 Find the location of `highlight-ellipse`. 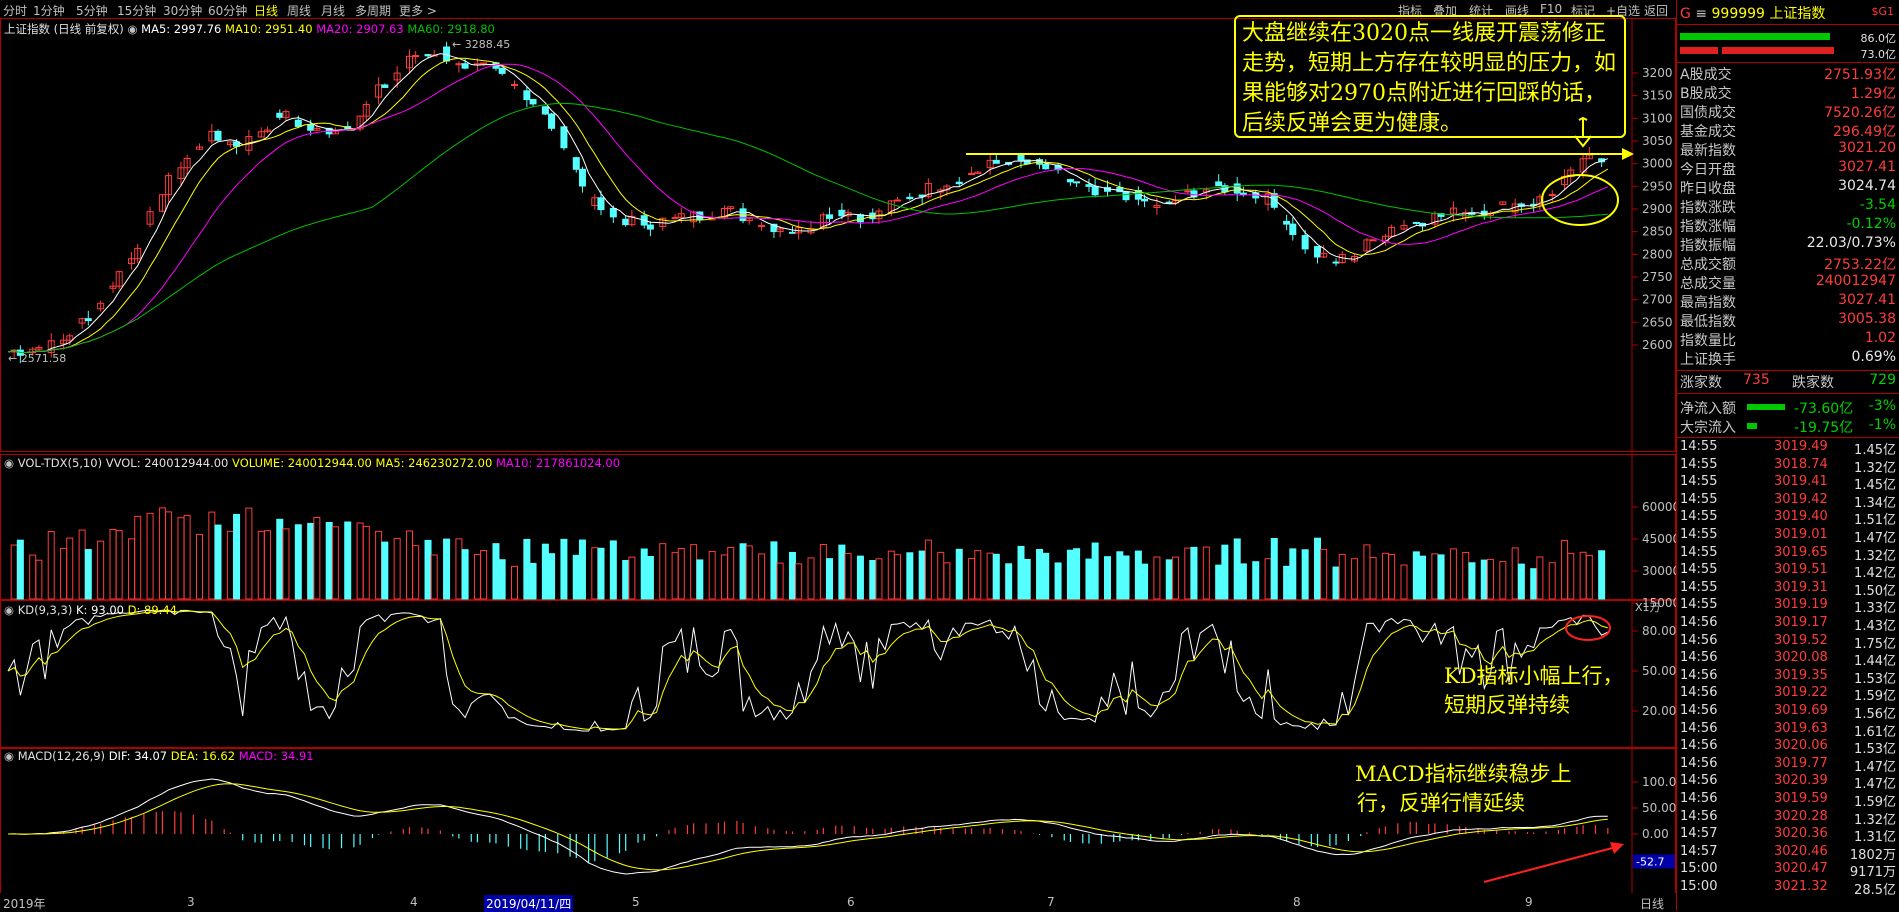

highlight-ellipse is located at coordinates (1580, 200).